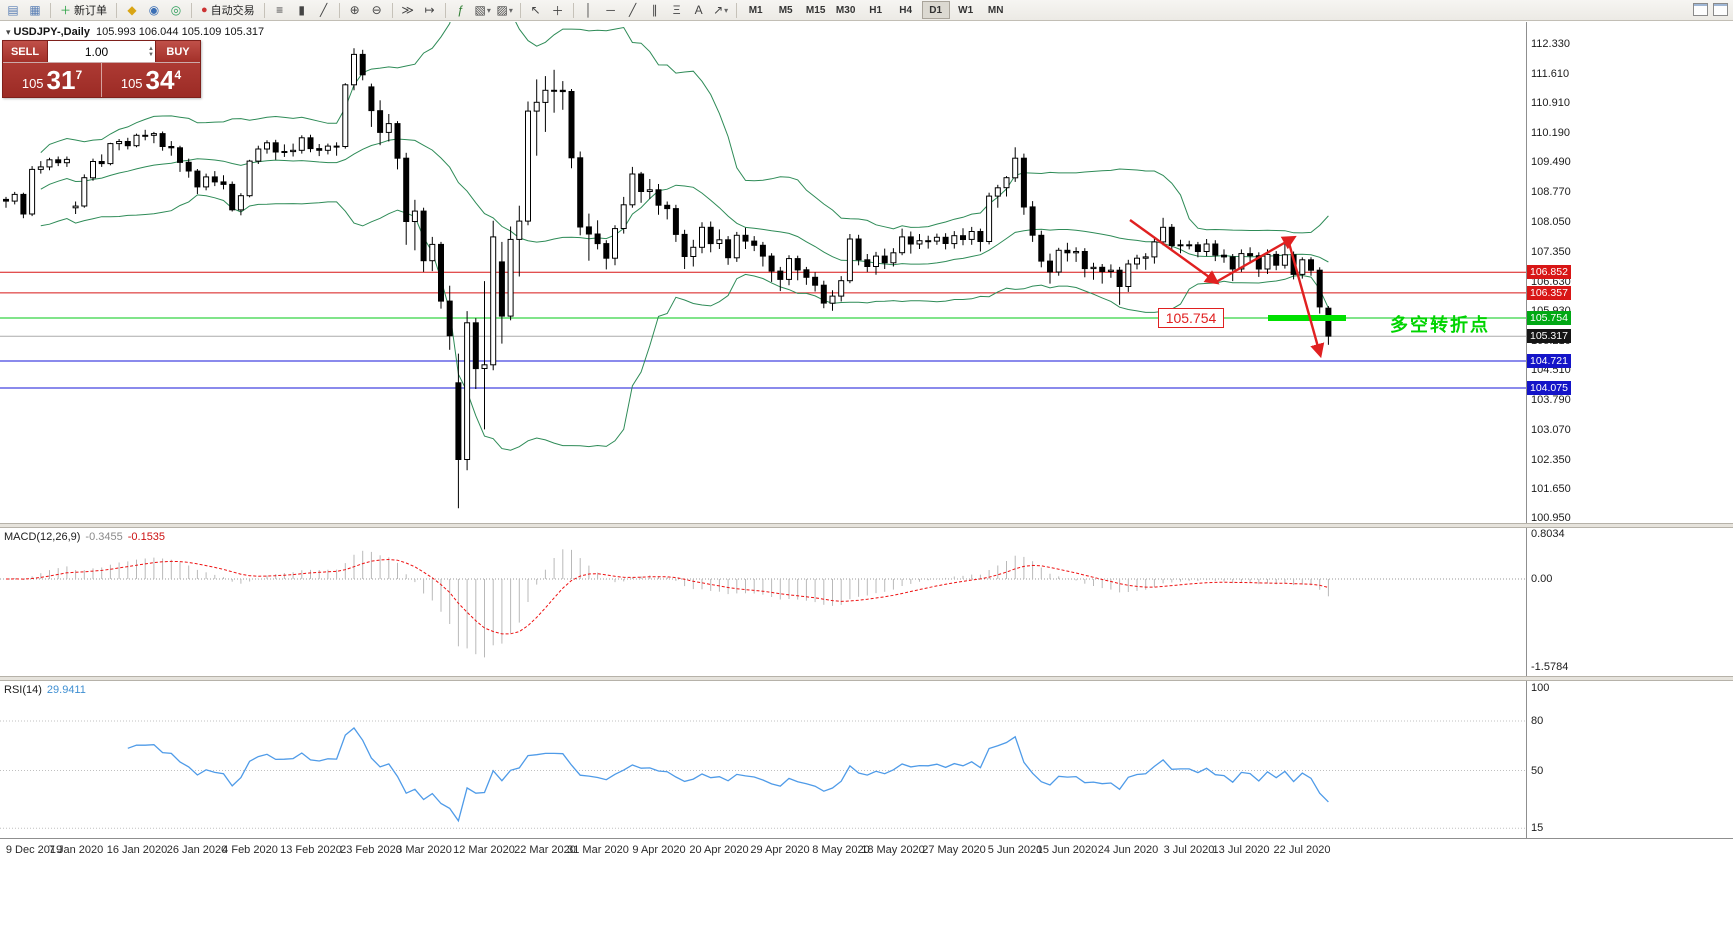 The width and height of the screenshot is (1733, 946). I want to click on templates-icon: ▨, so click(502, 10).